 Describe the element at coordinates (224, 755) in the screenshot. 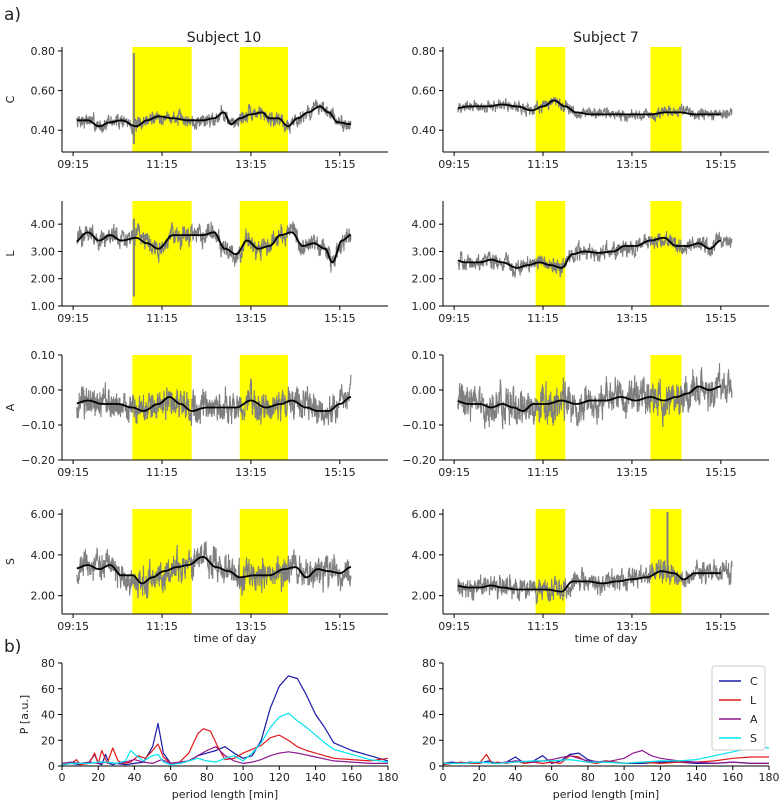

I see `series-line-A` at that location.